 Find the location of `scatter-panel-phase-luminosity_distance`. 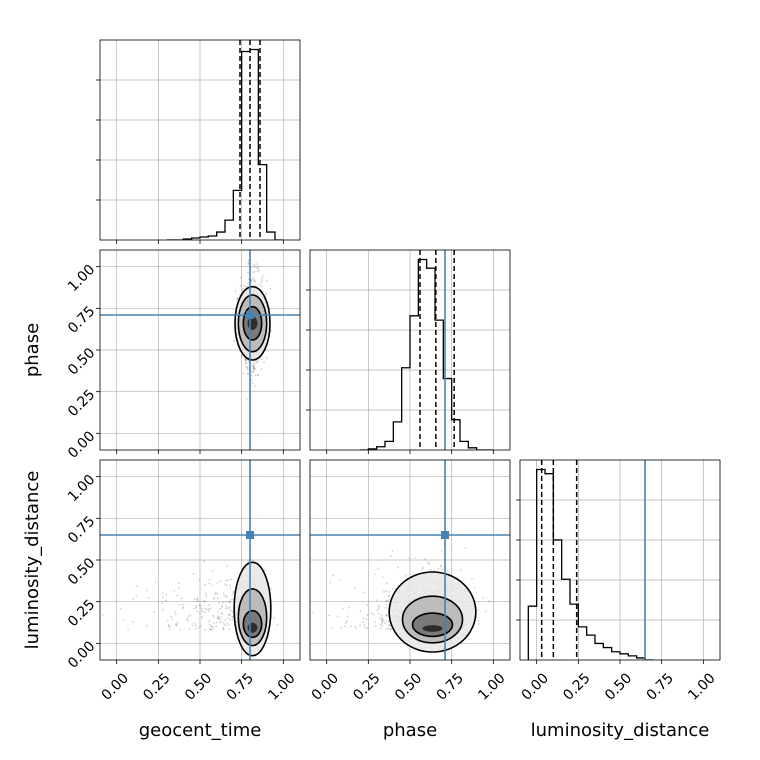

scatter-panel-phase-luminosity_distance is located at coordinates (406, 560).